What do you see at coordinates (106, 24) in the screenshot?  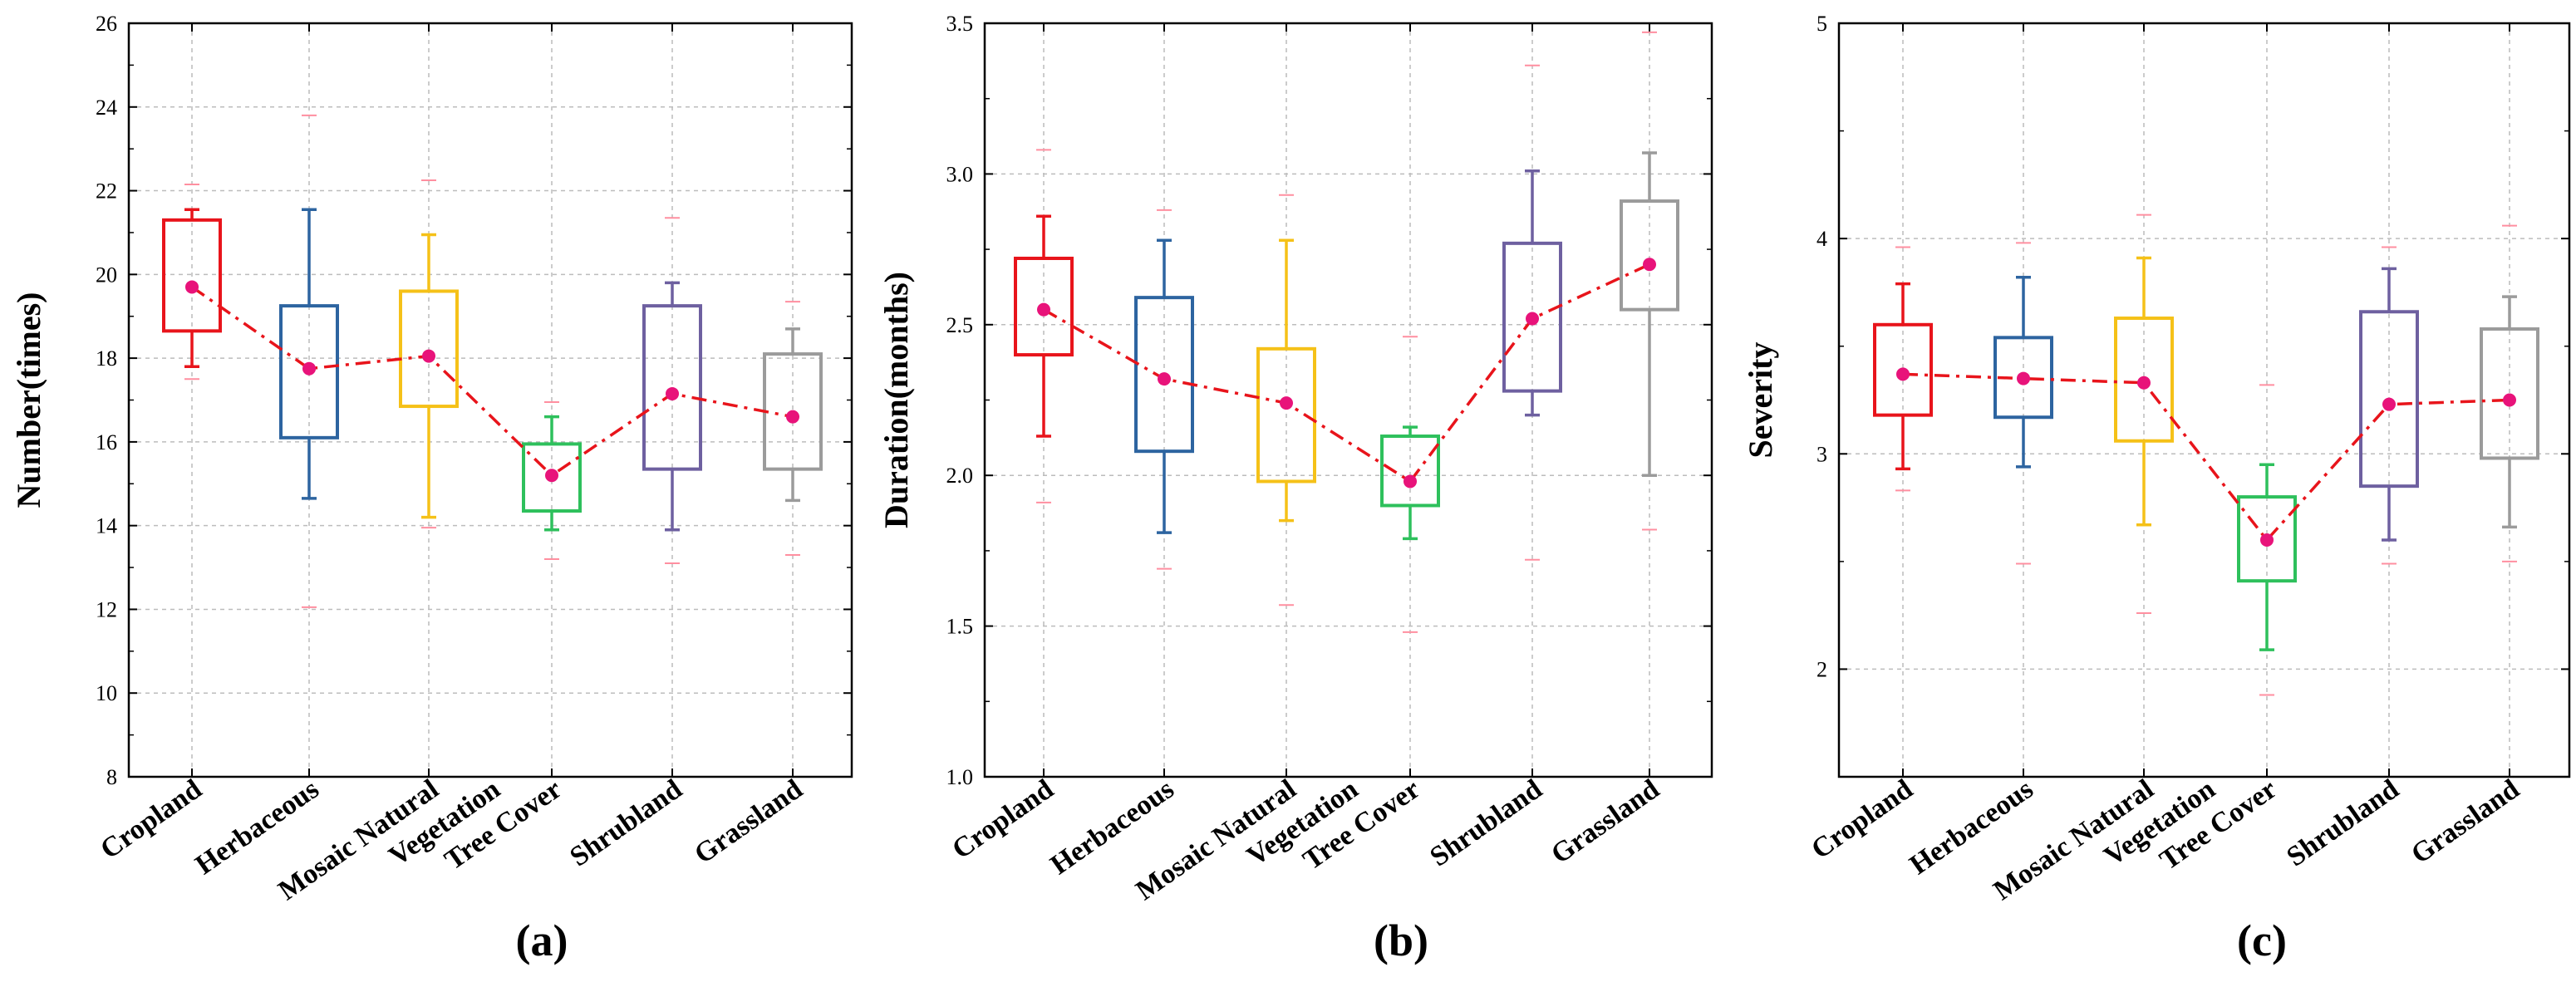 I see `y-tick-label: 26` at bounding box center [106, 24].